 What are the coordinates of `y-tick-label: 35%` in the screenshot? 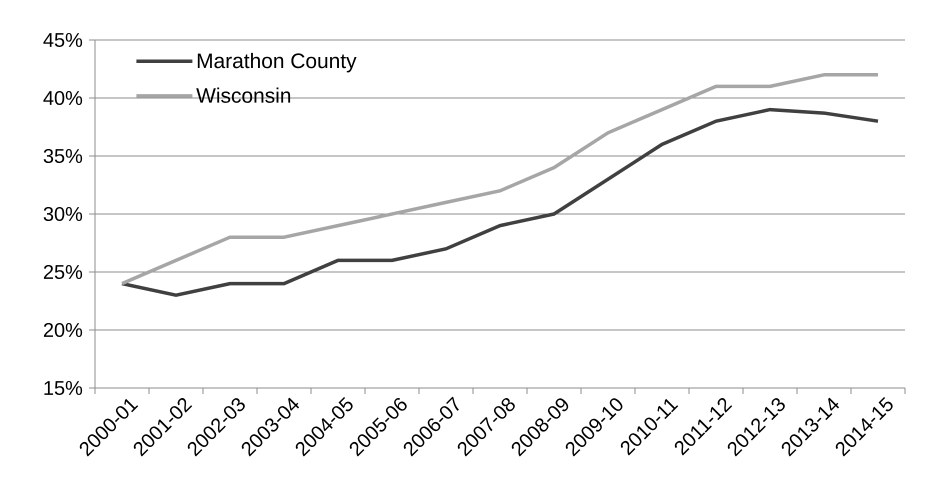 It's located at (63, 156).